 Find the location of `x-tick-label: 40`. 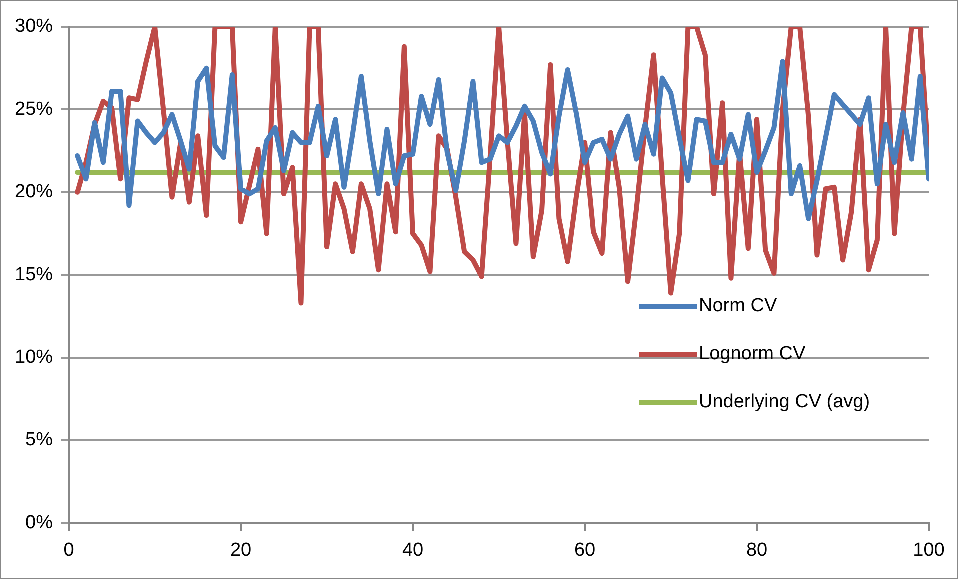

x-tick-label: 40 is located at coordinates (413, 550).